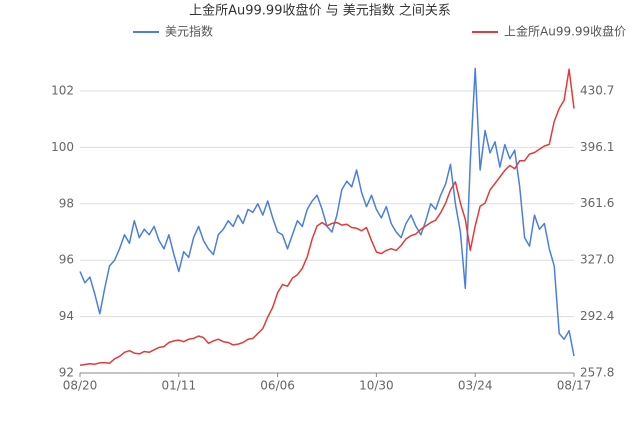  What do you see at coordinates (597, 316) in the screenshot?
I see `y2-tick-label: 292.4` at bounding box center [597, 316].